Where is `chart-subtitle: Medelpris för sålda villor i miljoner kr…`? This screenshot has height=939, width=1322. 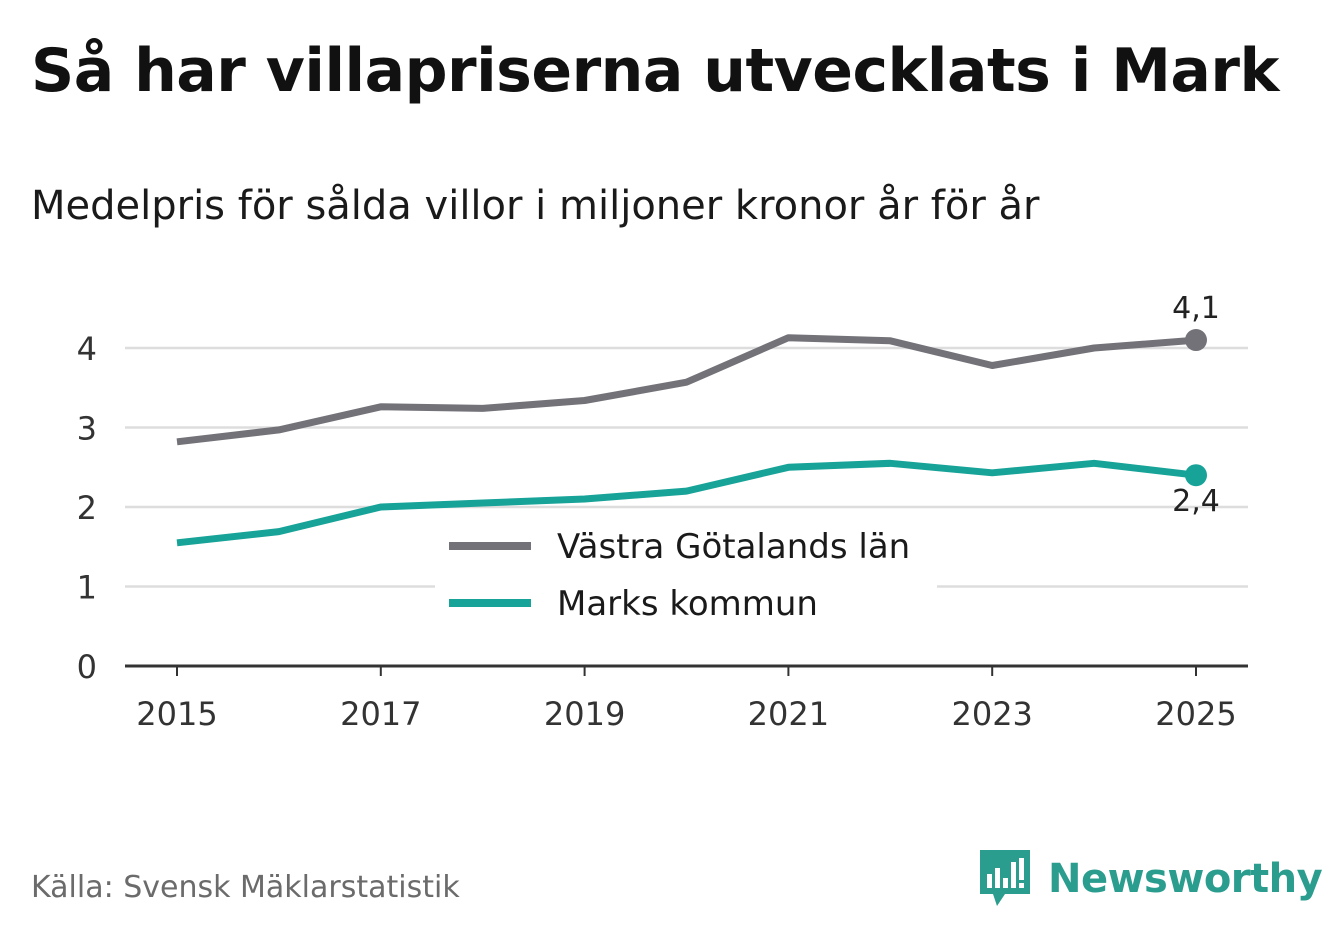 chart-subtitle: Medelpris för sålda villor i miljoner kr… is located at coordinates (535, 206).